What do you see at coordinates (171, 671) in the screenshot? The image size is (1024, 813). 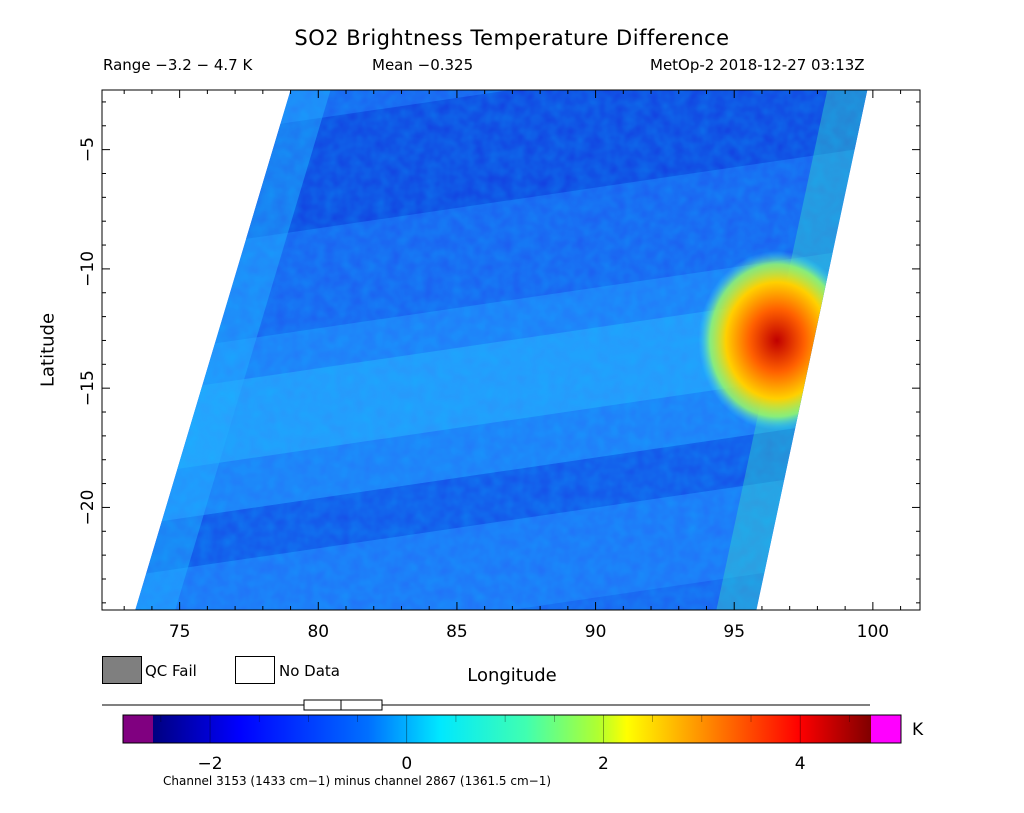 I see `qc-fail-label: QC Fail` at bounding box center [171, 671].